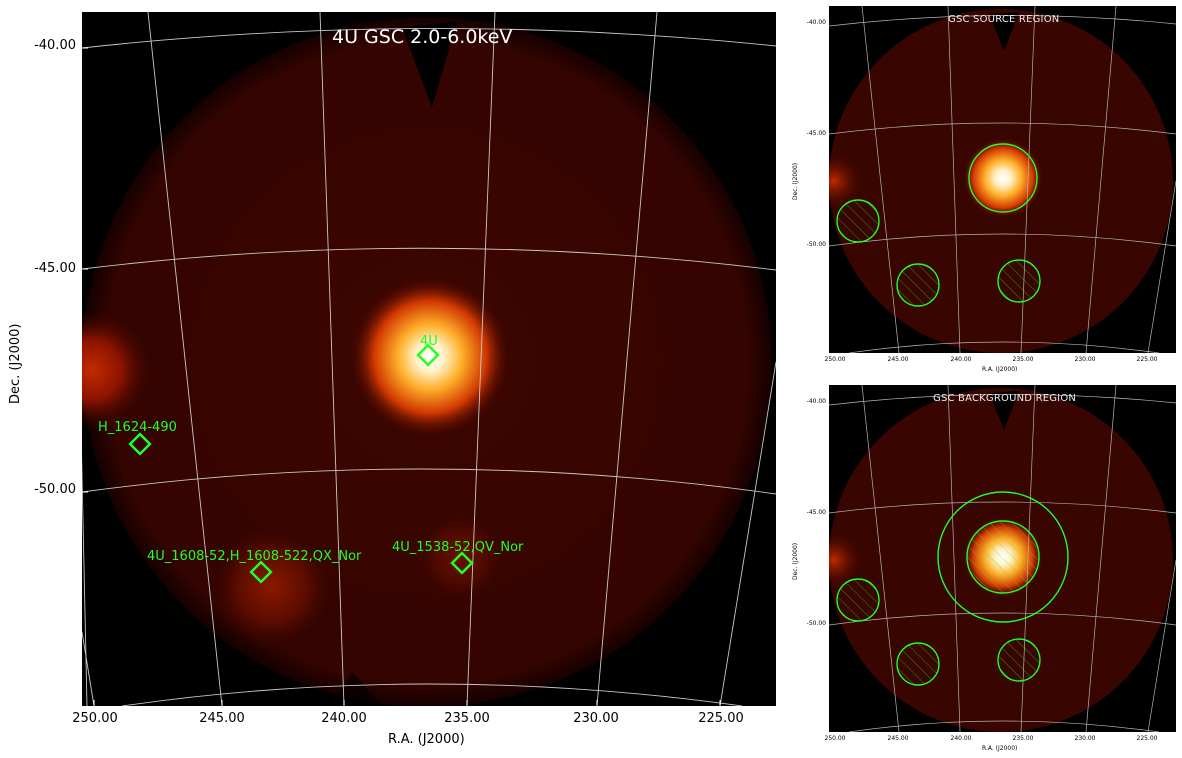 The width and height of the screenshot is (1182, 758). I want to click on source-region-circle, so click(1003, 178).